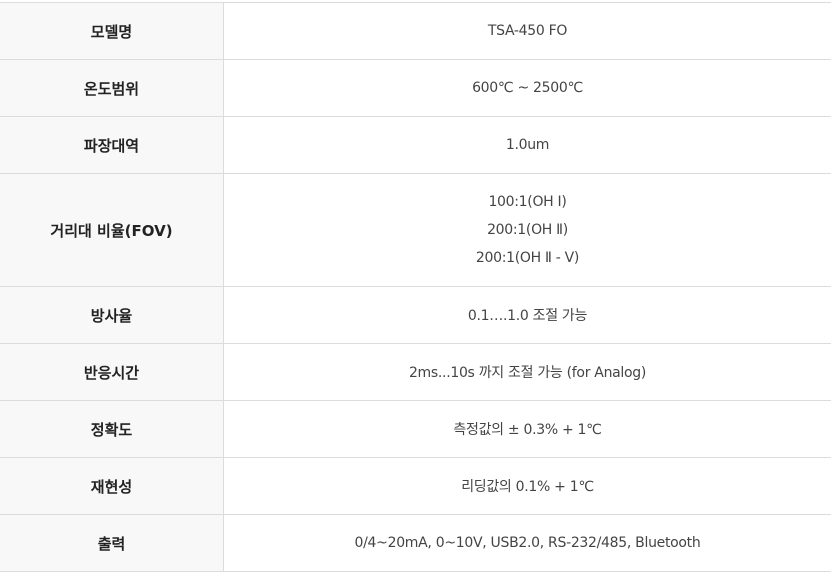 Image resolution: width=831 pixels, height=574 pixels. I want to click on spec-label: 반응시간, so click(112, 372).